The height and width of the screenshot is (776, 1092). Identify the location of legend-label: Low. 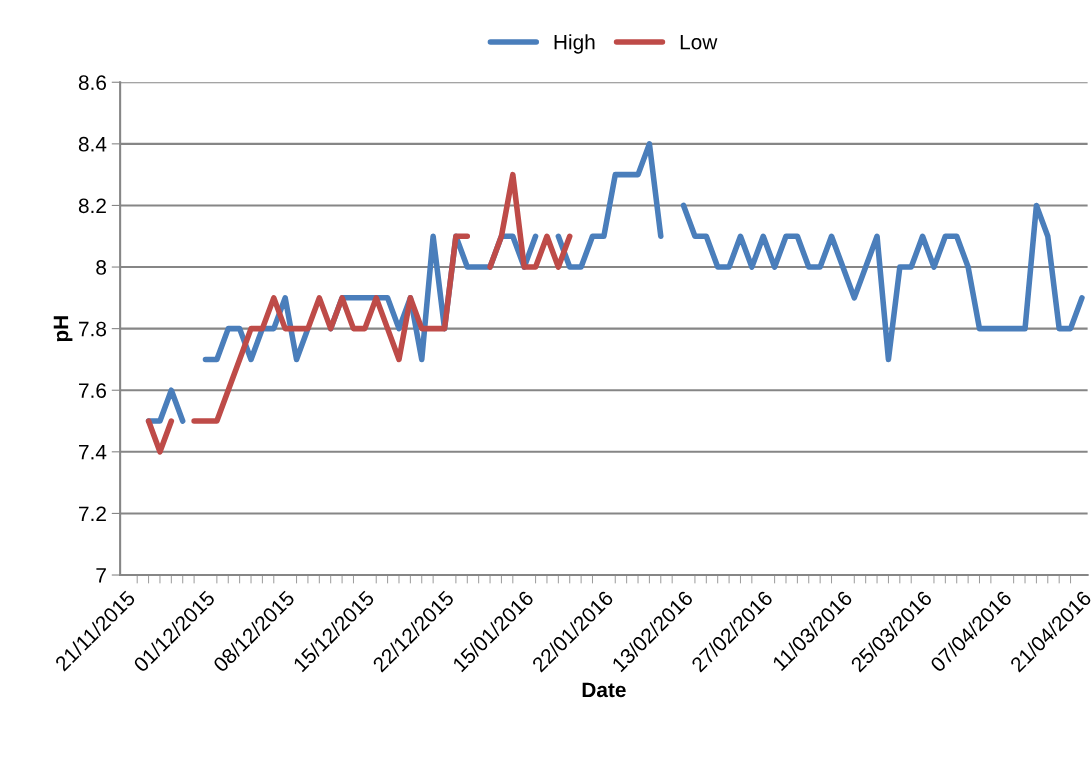
(699, 42).